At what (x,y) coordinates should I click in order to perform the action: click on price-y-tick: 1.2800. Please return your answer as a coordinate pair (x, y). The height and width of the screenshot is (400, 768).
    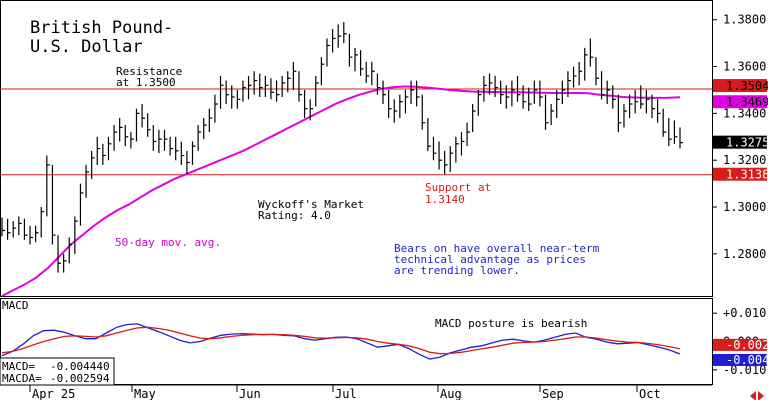
    Looking at the image, I should click on (744, 254).